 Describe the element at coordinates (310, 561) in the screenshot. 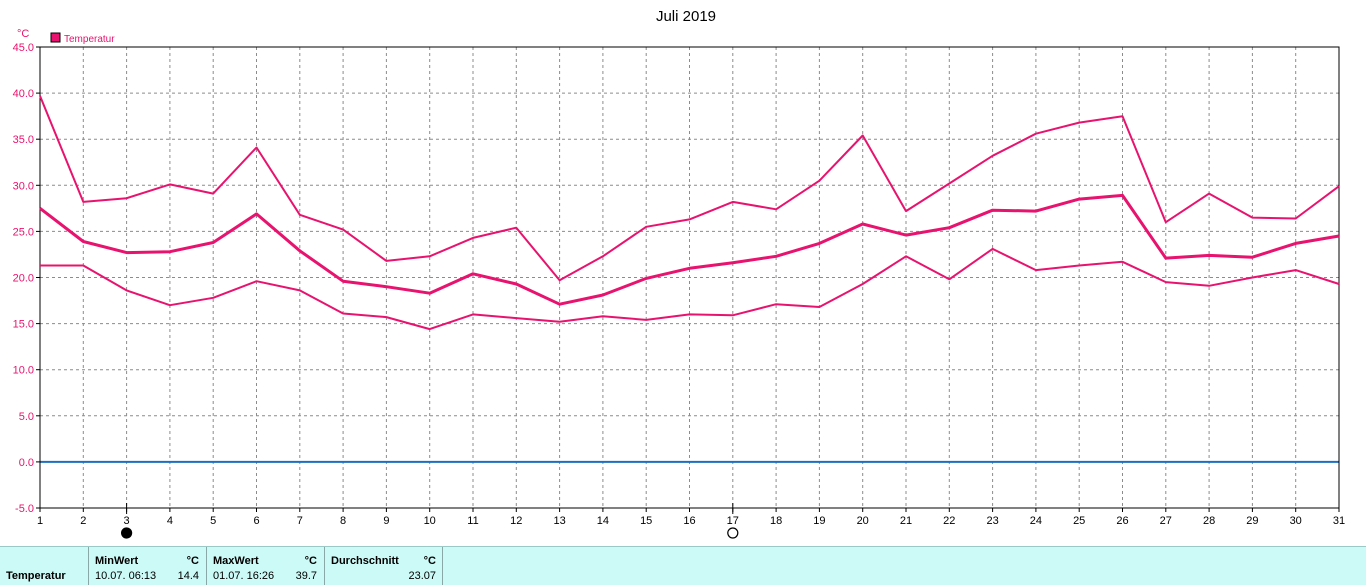

I see `max-unit: °C` at that location.